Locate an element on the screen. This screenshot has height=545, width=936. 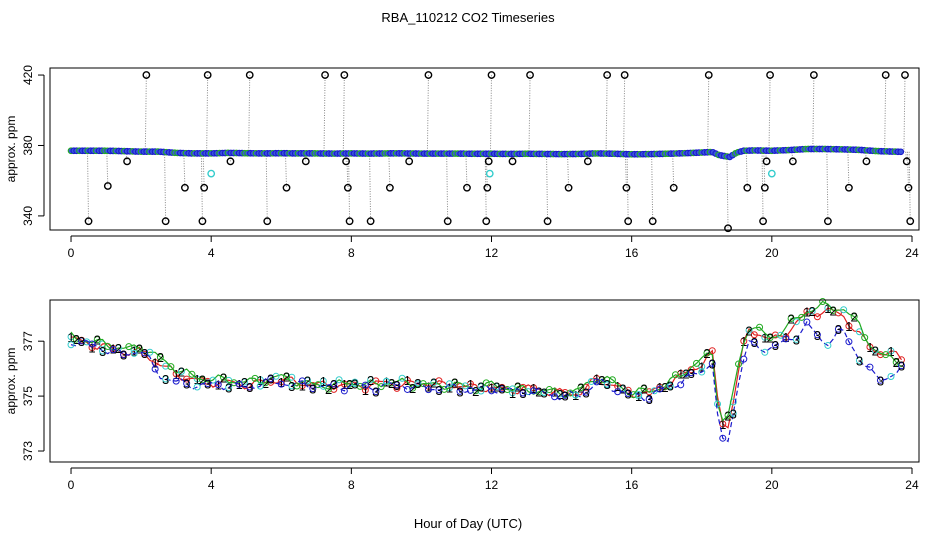
cyan-point is located at coordinates (211, 173).